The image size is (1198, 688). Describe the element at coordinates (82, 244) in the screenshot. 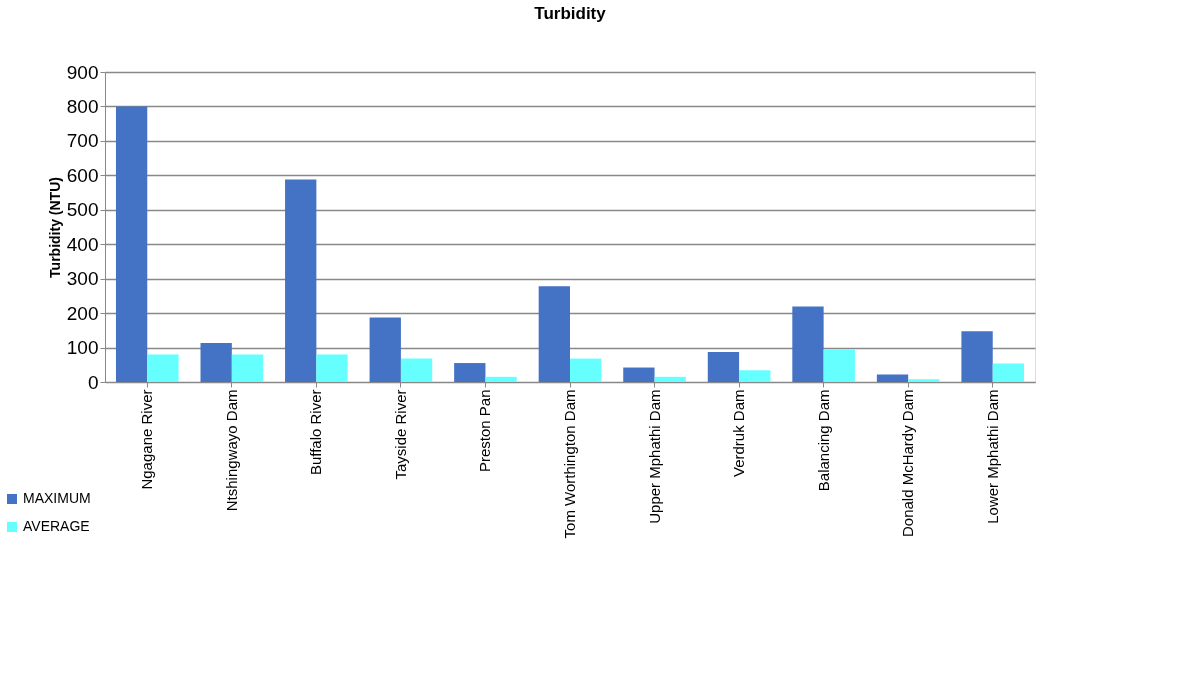

I see `y-tick-label: 400` at that location.